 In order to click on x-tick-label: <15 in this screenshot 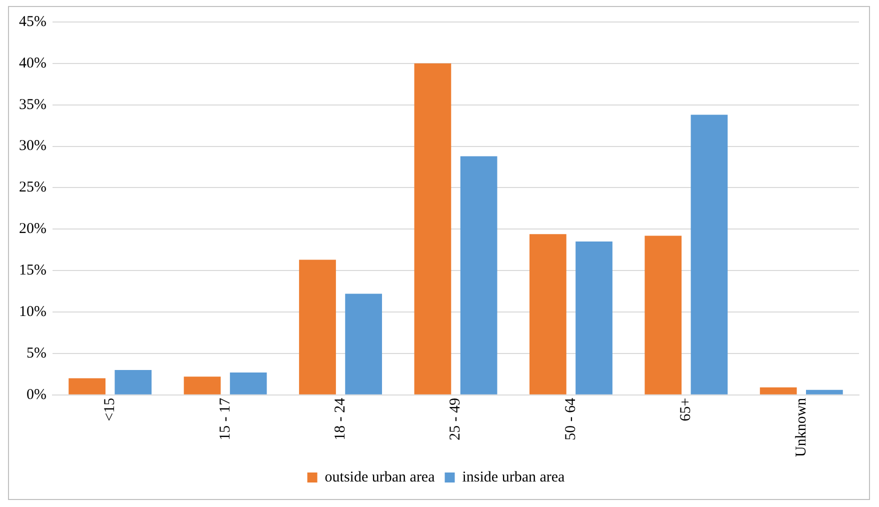, I will do `click(110, 410)`.